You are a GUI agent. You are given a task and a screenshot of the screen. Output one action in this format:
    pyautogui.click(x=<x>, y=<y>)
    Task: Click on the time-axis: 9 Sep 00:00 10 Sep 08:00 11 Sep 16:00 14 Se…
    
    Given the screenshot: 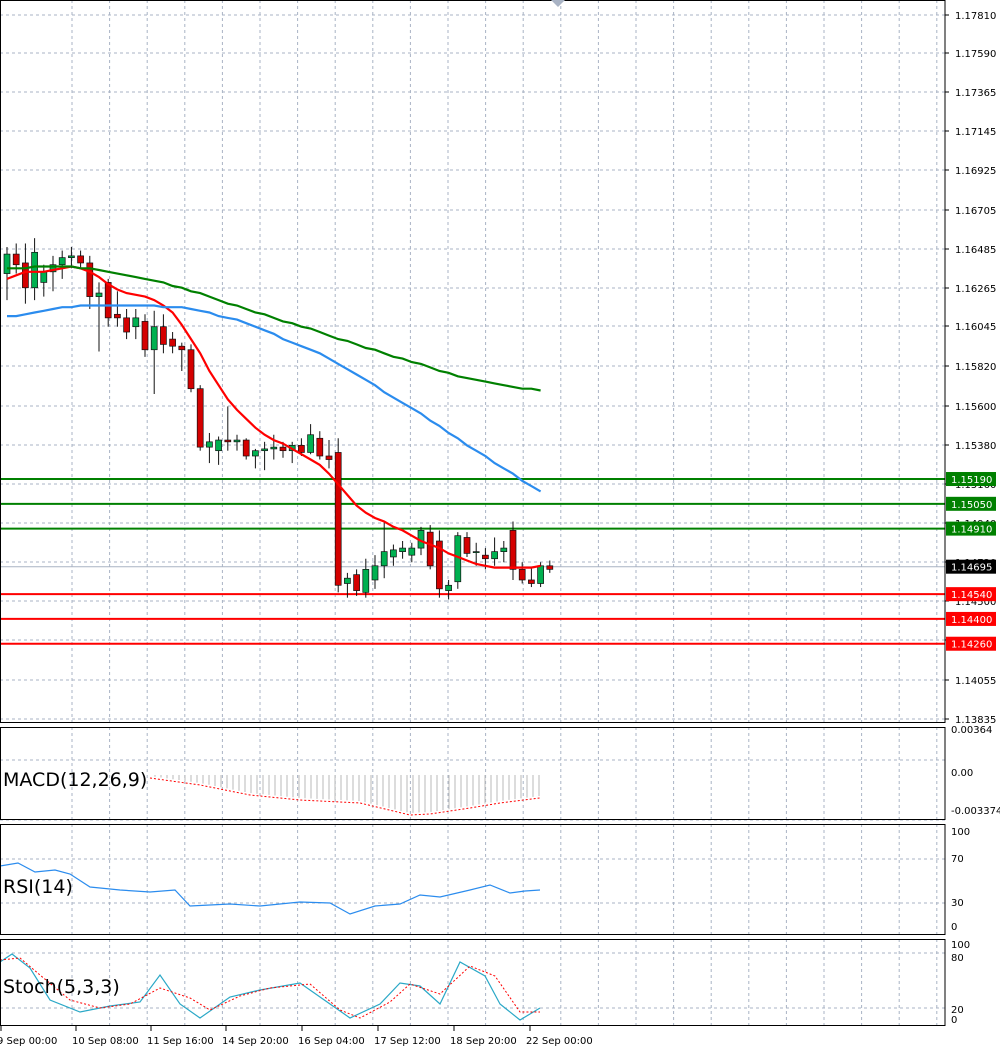 What is the action you would take?
    pyautogui.click(x=296, y=1036)
    